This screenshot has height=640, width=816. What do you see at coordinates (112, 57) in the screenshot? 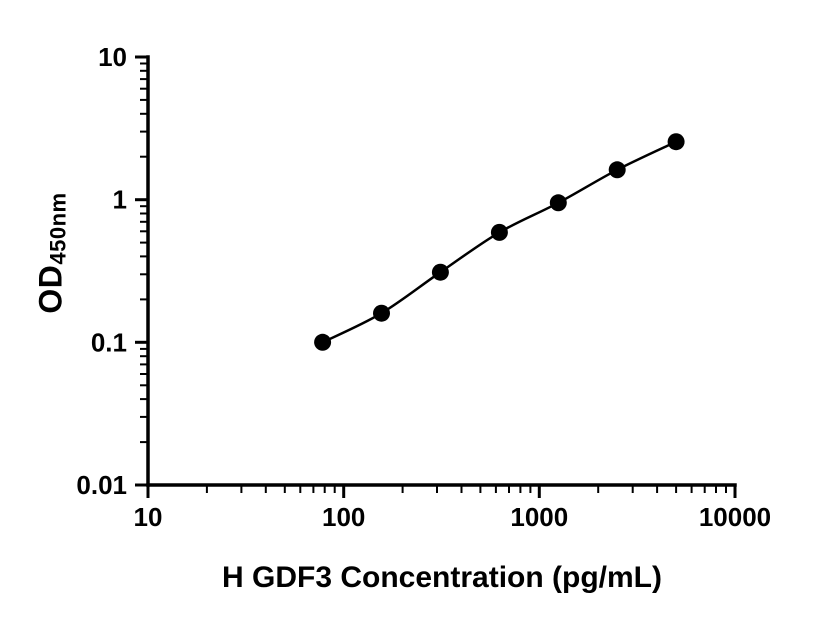
I see `y-tick-label: 10` at bounding box center [112, 57].